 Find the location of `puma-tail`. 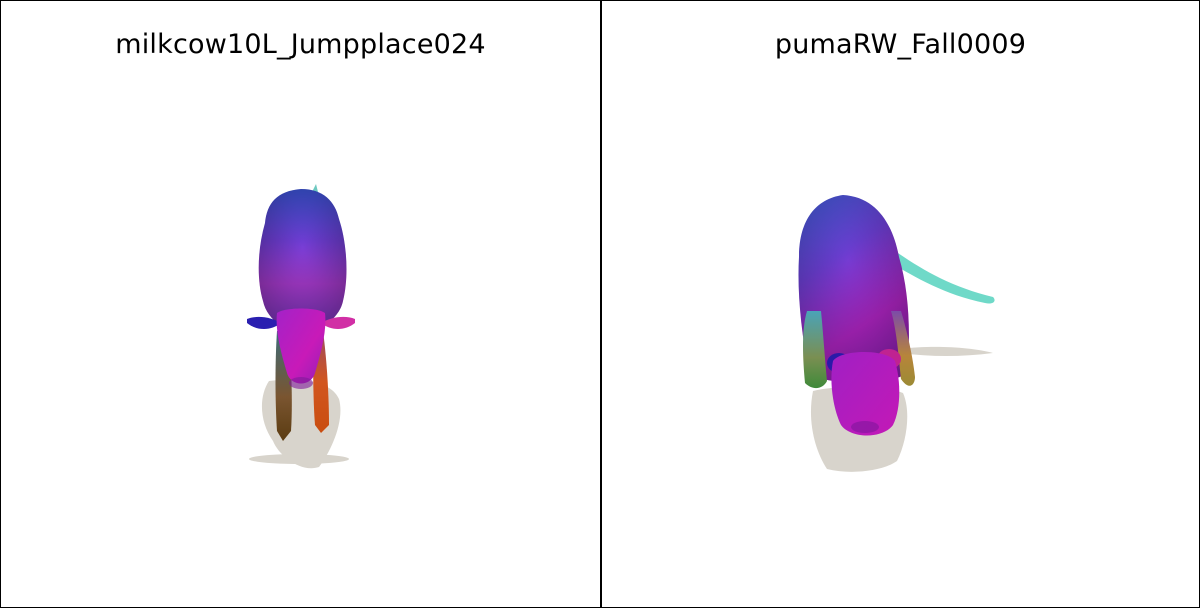

puma-tail is located at coordinates (943, 277).